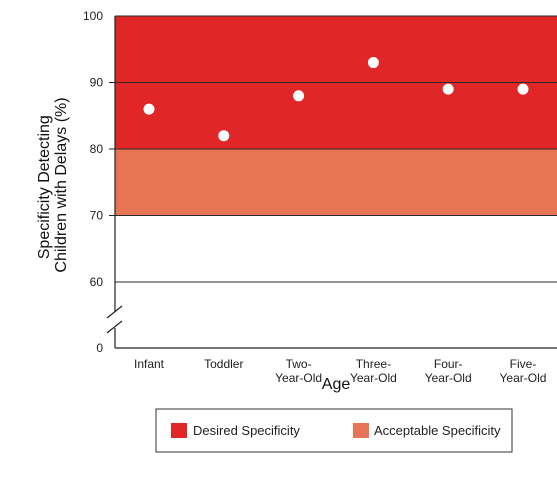  What do you see at coordinates (336, 99) in the screenshot?
I see `points-layer` at bounding box center [336, 99].